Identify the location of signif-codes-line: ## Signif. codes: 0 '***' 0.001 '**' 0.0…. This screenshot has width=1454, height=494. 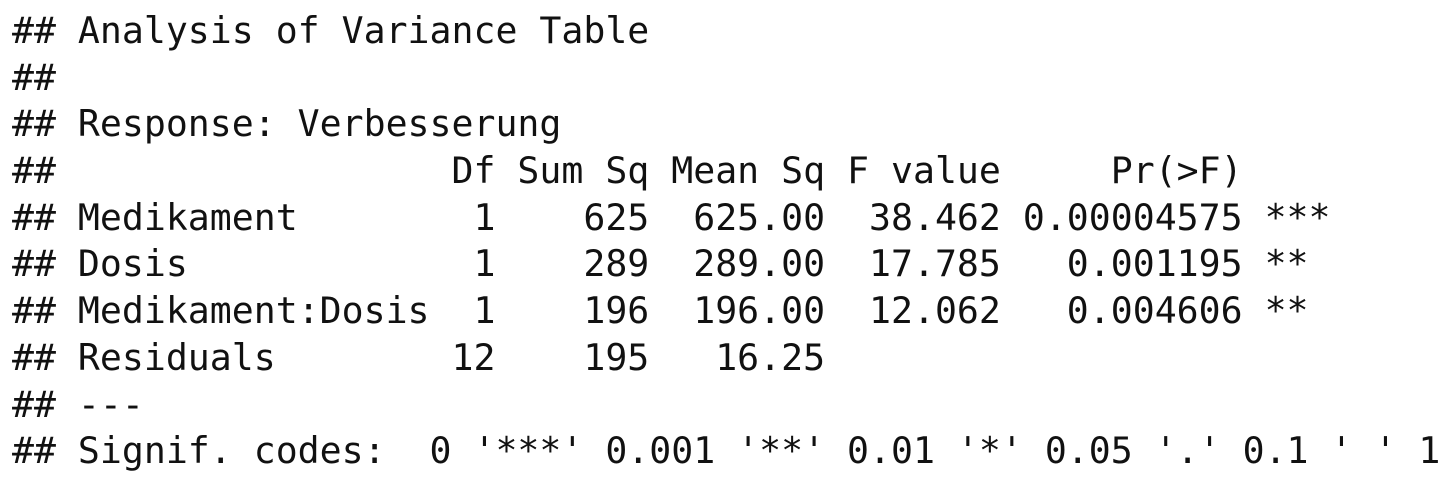
(726, 451).